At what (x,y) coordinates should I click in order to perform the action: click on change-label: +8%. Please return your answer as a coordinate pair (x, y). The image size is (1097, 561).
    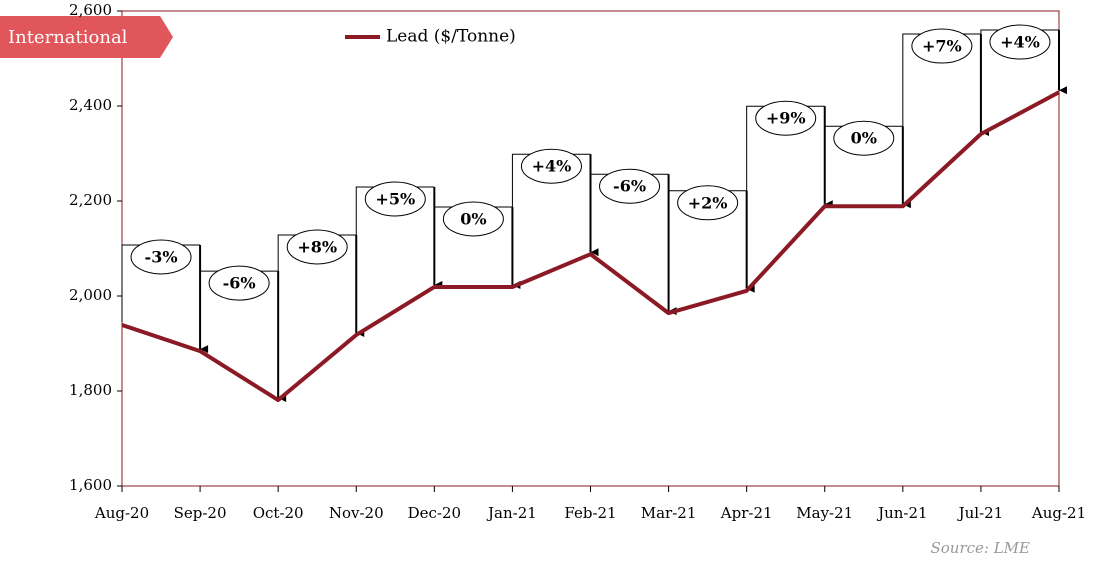
    Looking at the image, I should click on (317, 246).